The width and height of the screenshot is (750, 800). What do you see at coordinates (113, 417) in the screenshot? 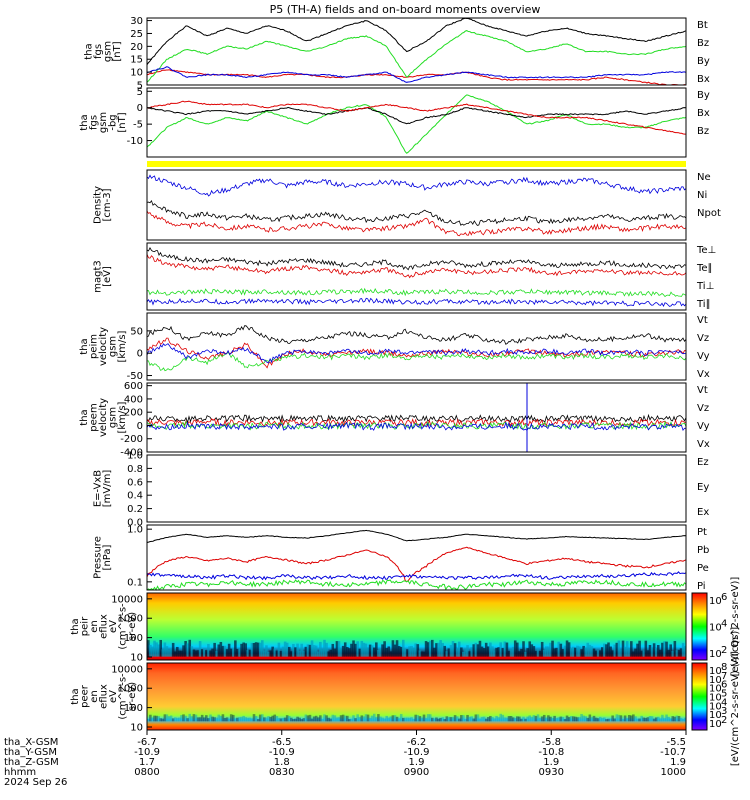
I see `ylabel-line: gsm` at bounding box center [113, 417].